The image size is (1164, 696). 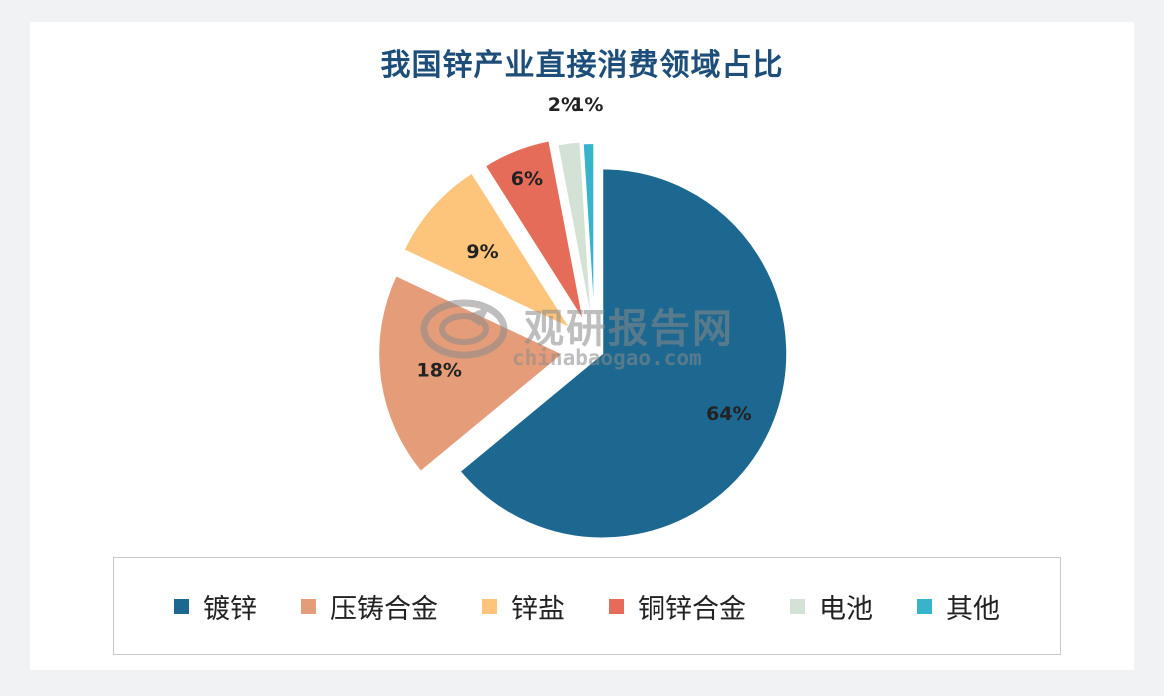 I want to click on chart-legend: 镀锌 压铸合金 锌盐 铜锌合金 电池 其他, so click(x=587, y=606).